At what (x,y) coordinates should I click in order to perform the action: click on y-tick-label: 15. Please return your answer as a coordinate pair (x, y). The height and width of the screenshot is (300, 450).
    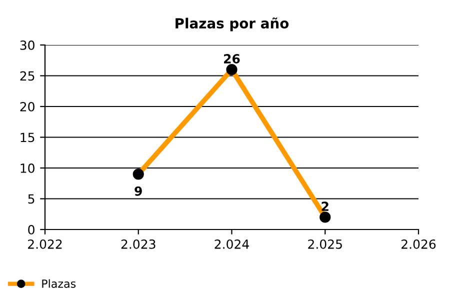
    Looking at the image, I should click on (27, 137).